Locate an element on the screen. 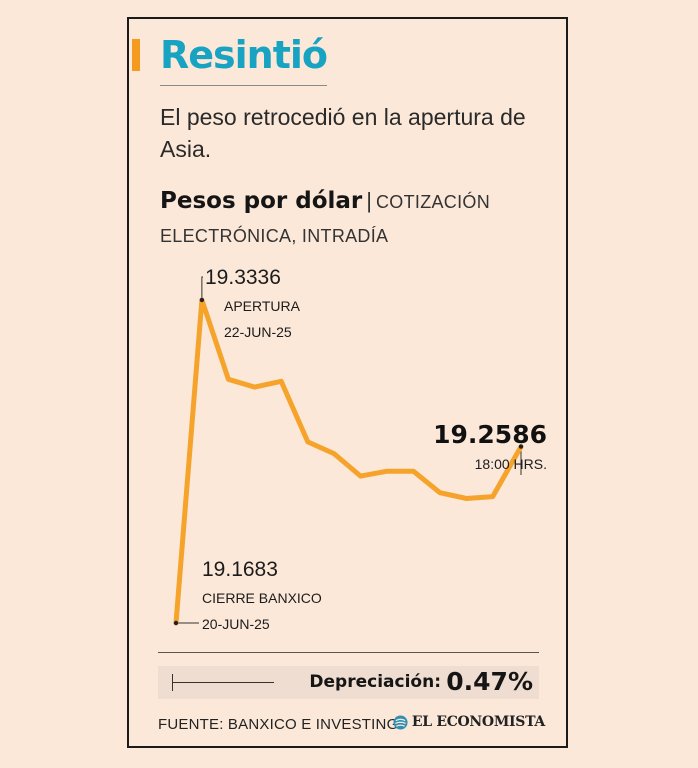 The width and height of the screenshot is (698, 768). title-underline is located at coordinates (243, 85).